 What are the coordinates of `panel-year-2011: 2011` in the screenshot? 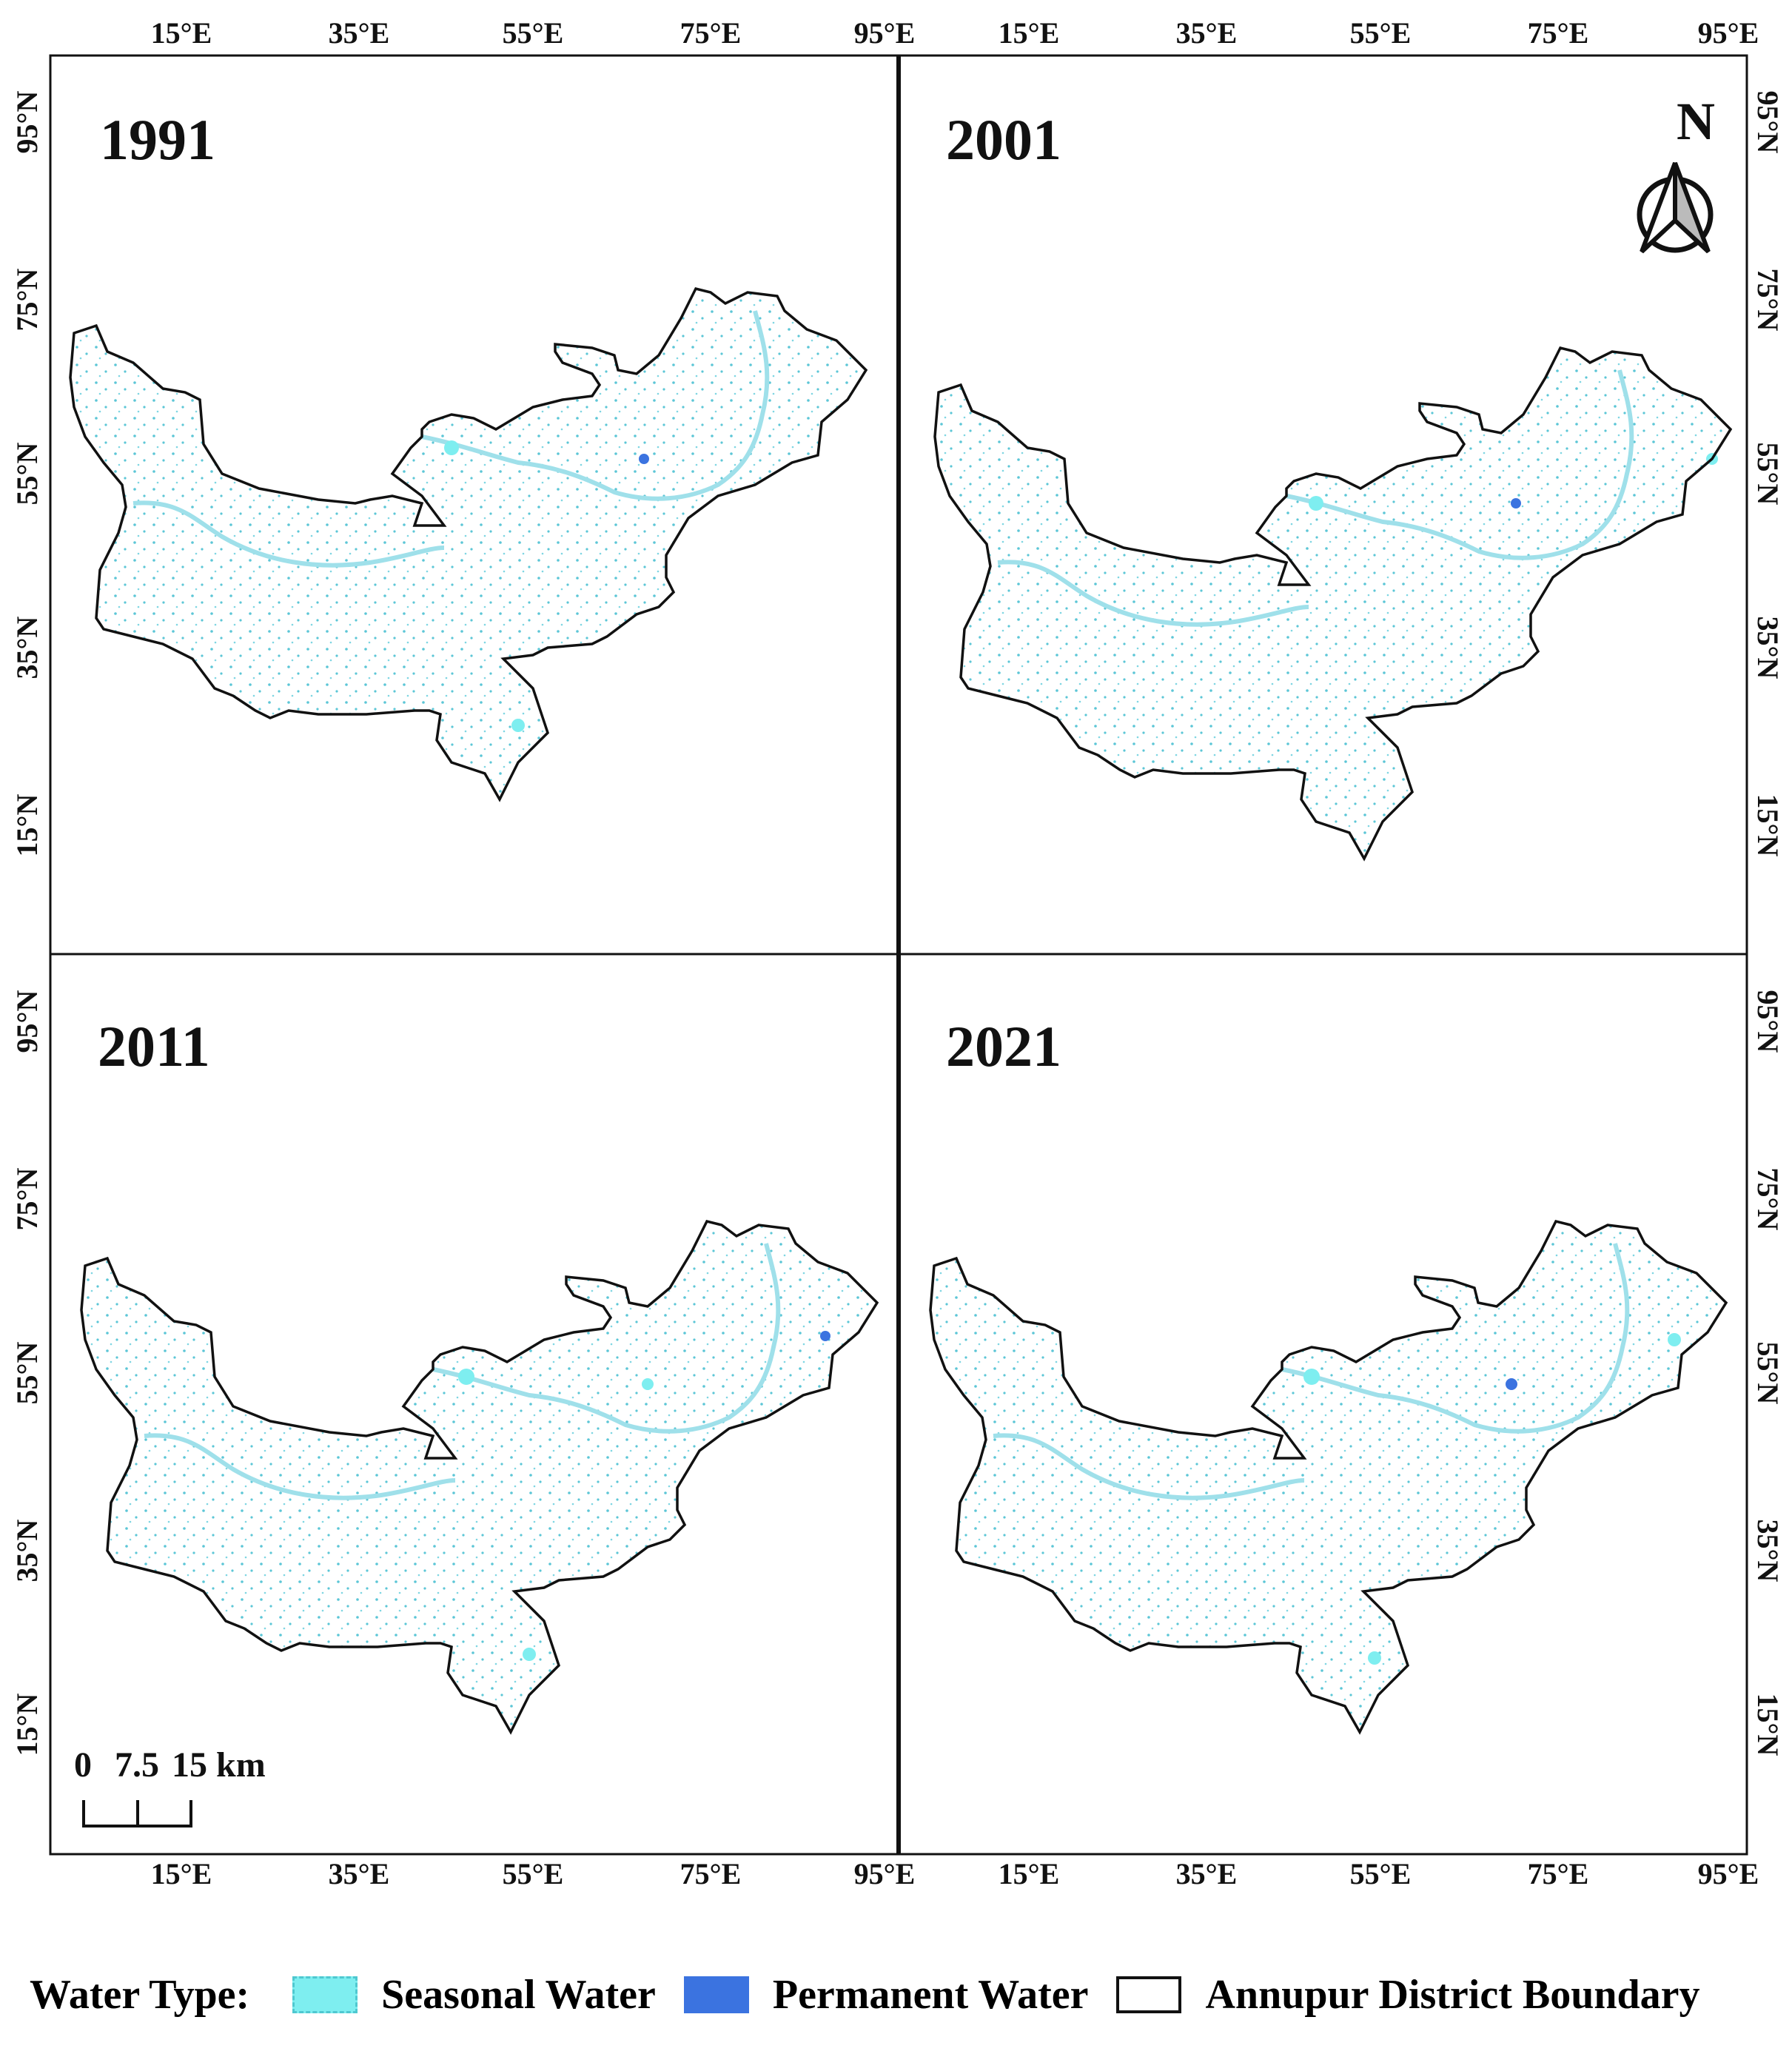 It's located at (154, 1046).